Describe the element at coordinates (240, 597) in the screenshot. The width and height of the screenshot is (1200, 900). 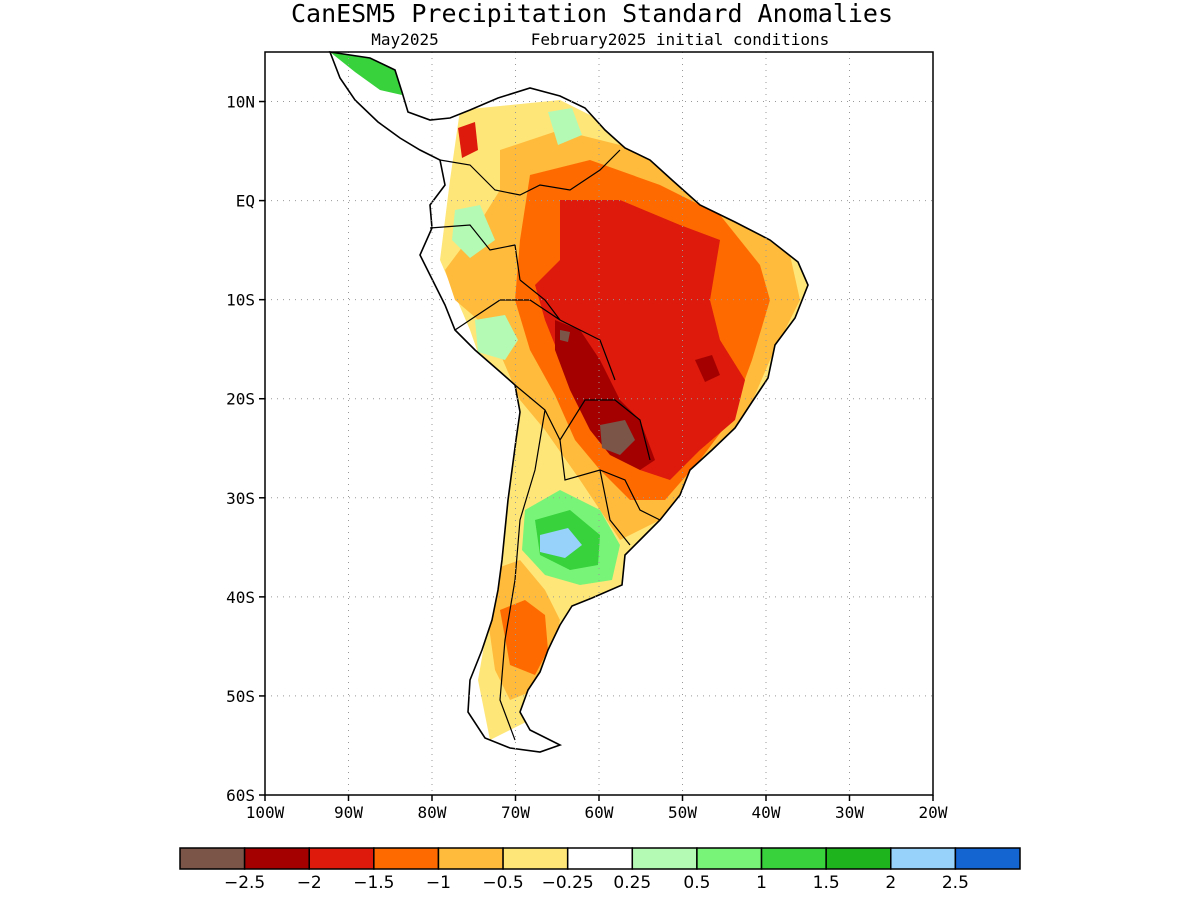
I see `lat-tick-label: 40S` at that location.